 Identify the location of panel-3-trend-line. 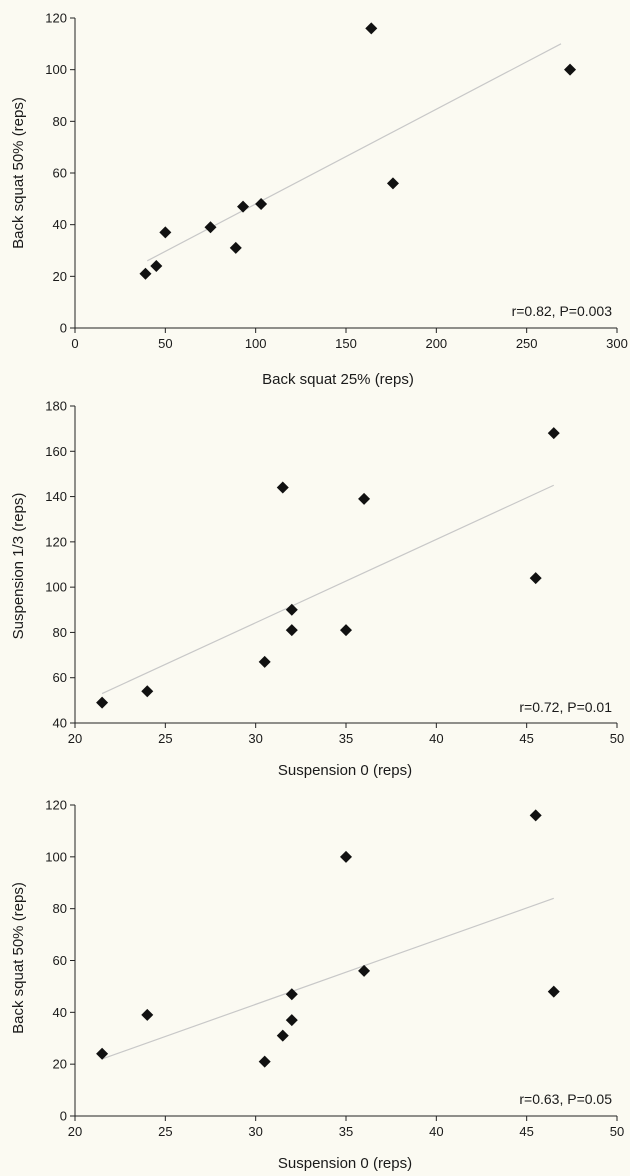
(327, 978).